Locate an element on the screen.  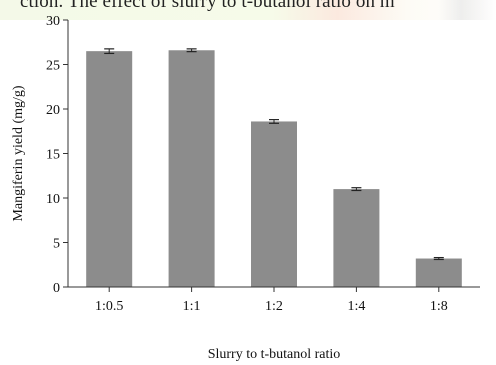
y-tick-label: 30 is located at coordinates (53, 21).